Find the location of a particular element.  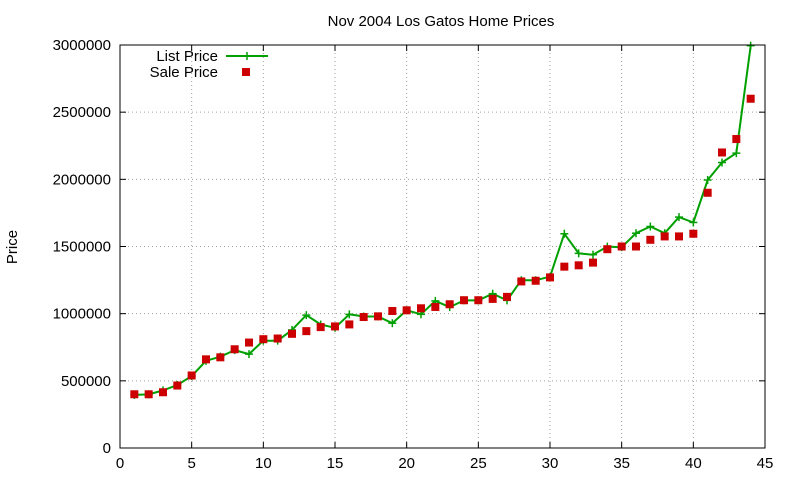

y-axis-label: Price is located at coordinates (12, 247).